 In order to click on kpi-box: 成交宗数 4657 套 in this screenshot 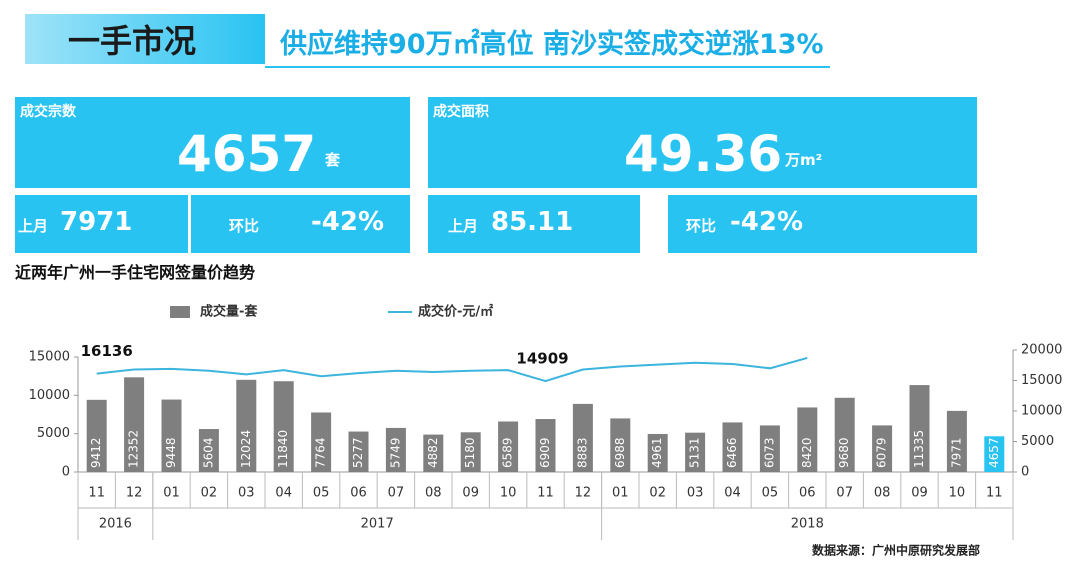, I will do `click(212, 142)`.